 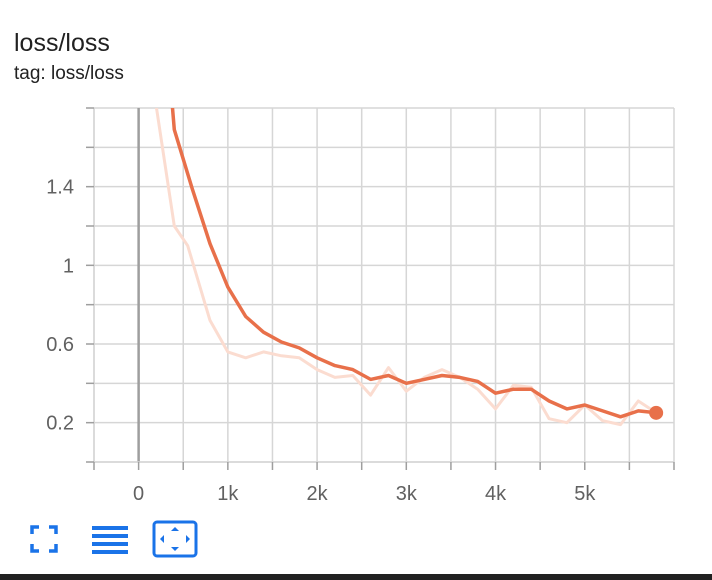 I want to click on bottom-edge, so click(x=356, y=577).